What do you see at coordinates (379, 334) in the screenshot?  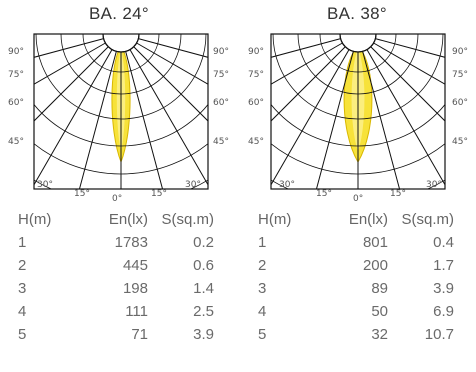 I see `cell-illuminance: 32` at bounding box center [379, 334].